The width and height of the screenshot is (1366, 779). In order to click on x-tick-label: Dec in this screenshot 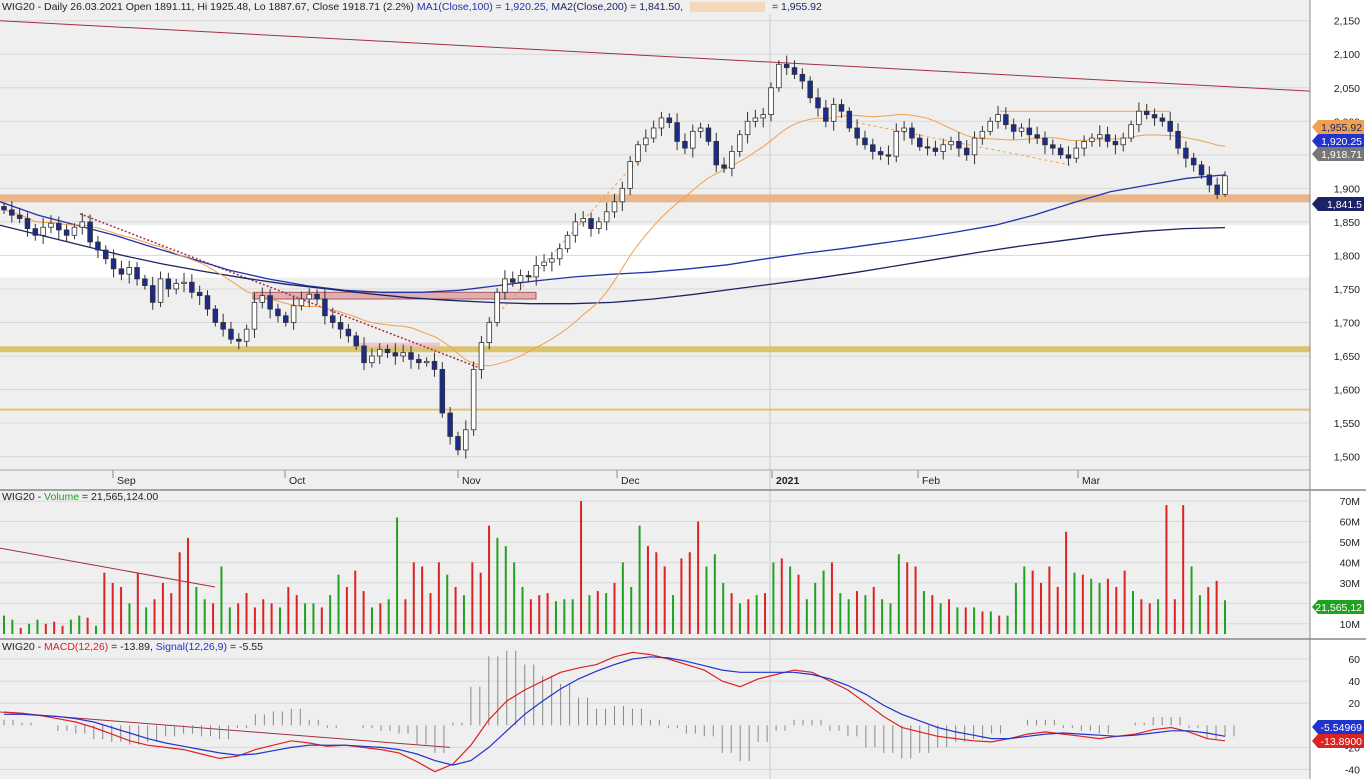, I will do `click(630, 481)`.